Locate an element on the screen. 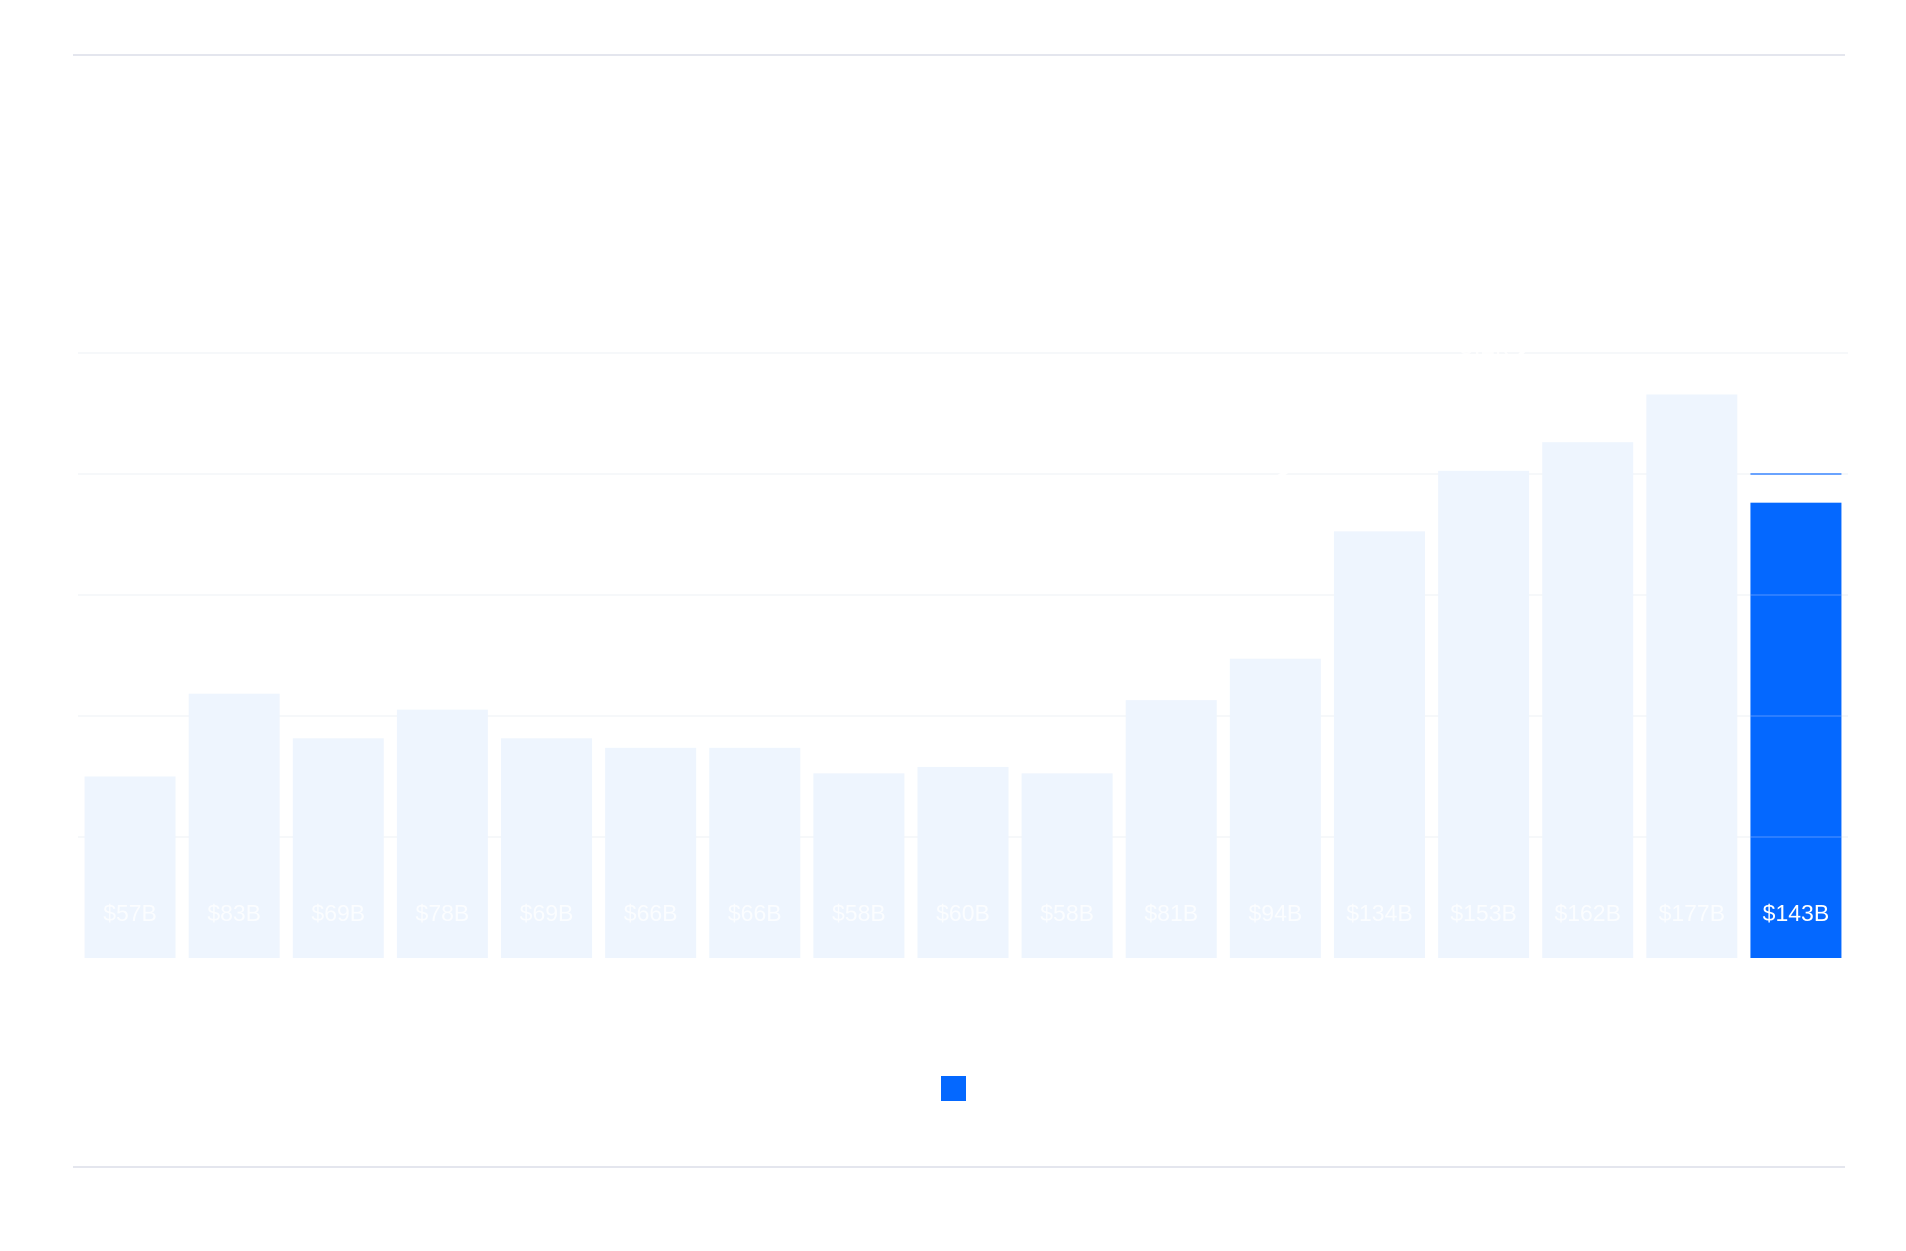 The width and height of the screenshot is (1906, 1251). bar-value-label-2: $69B is located at coordinates (338, 913).